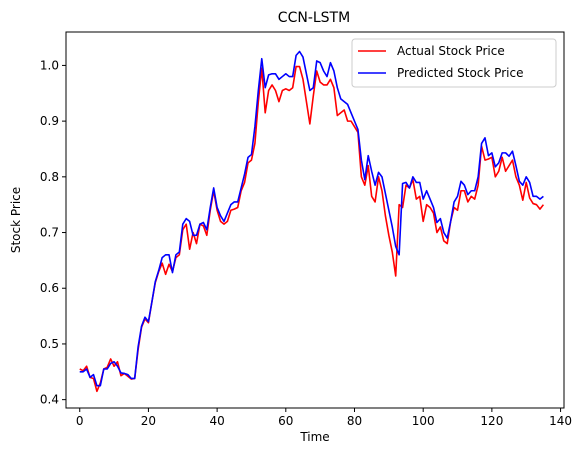  What do you see at coordinates (491, 421) in the screenshot?
I see `x-tick-label: 120` at bounding box center [491, 421].